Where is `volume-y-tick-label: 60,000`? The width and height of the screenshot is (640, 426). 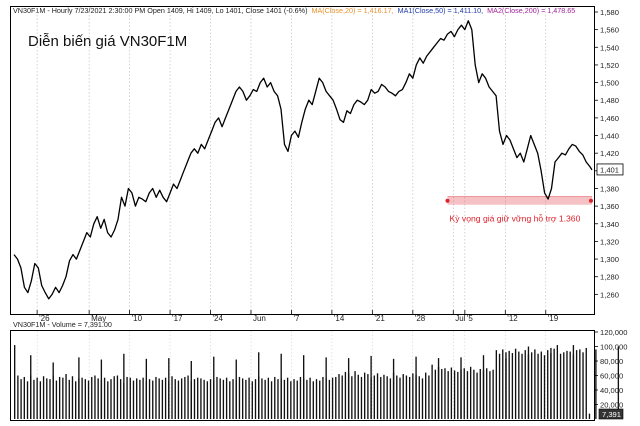 volume-y-tick-label: 60,000 is located at coordinates (611, 376).